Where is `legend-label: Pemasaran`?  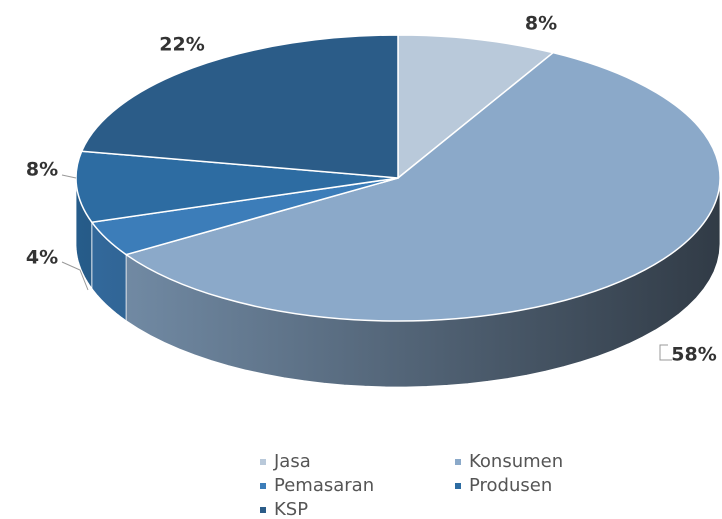
legend-label: Pemasaran is located at coordinates (324, 485).